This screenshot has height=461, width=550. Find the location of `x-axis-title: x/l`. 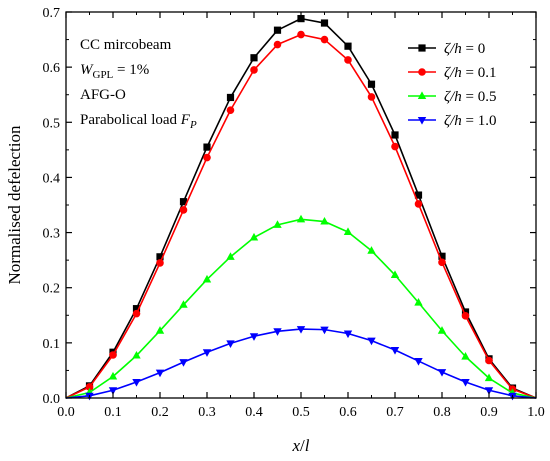

x-axis-title: x/l is located at coordinates (300, 445).